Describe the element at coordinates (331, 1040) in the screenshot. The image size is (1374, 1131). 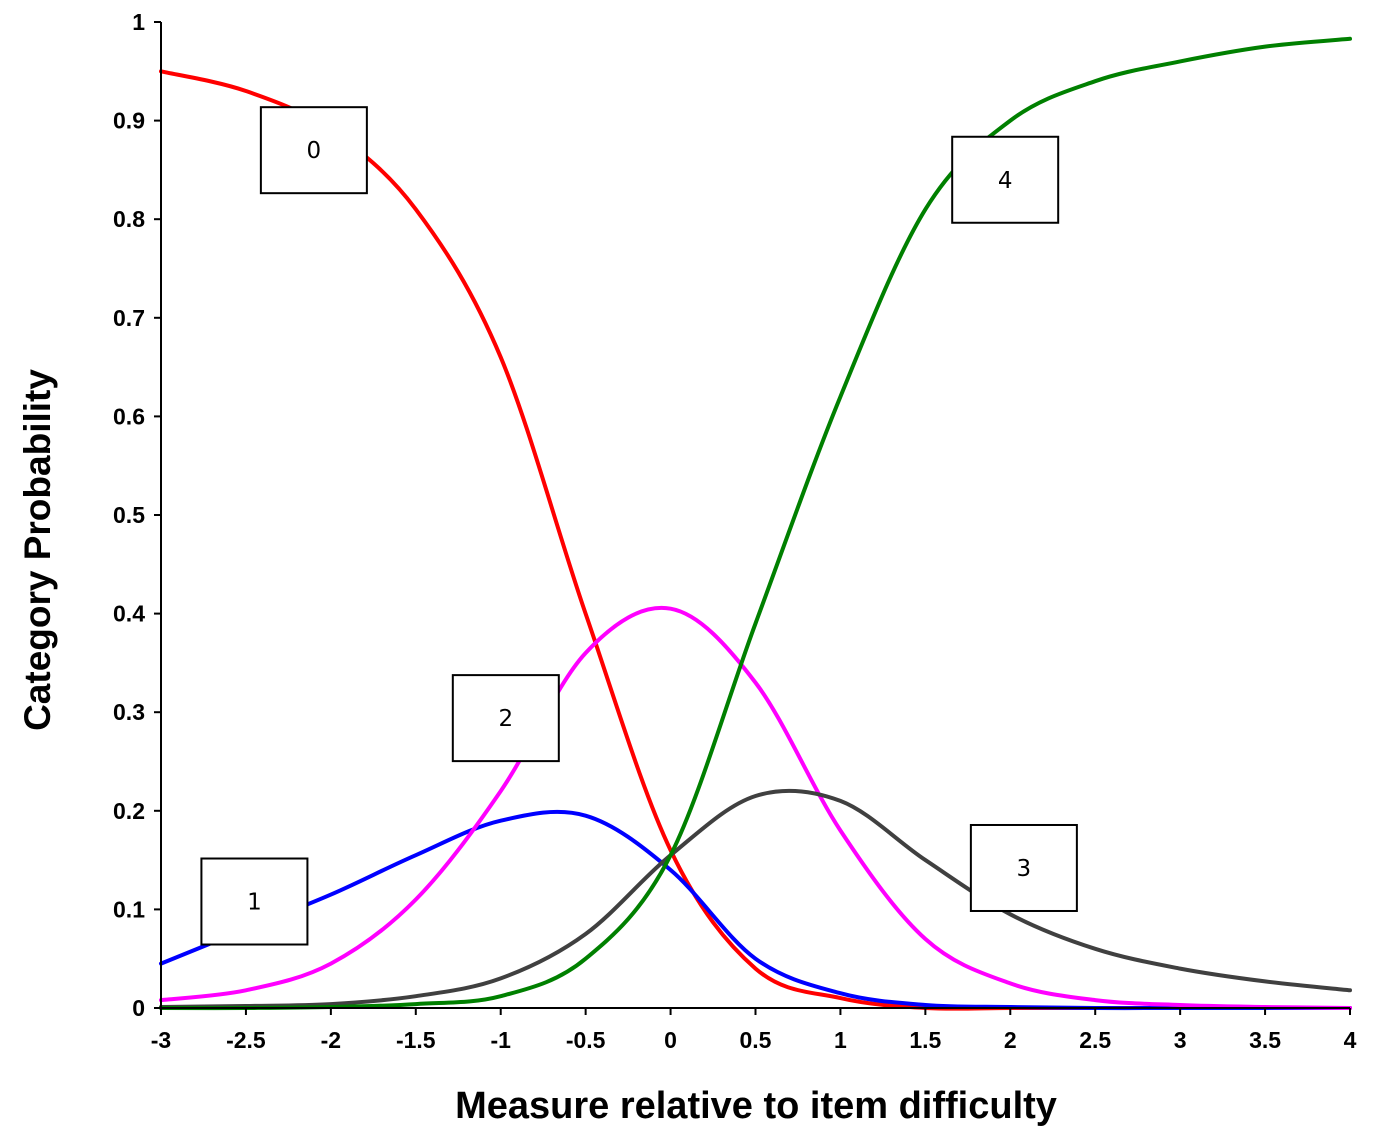
I see `x-tick-label: -2` at that location.